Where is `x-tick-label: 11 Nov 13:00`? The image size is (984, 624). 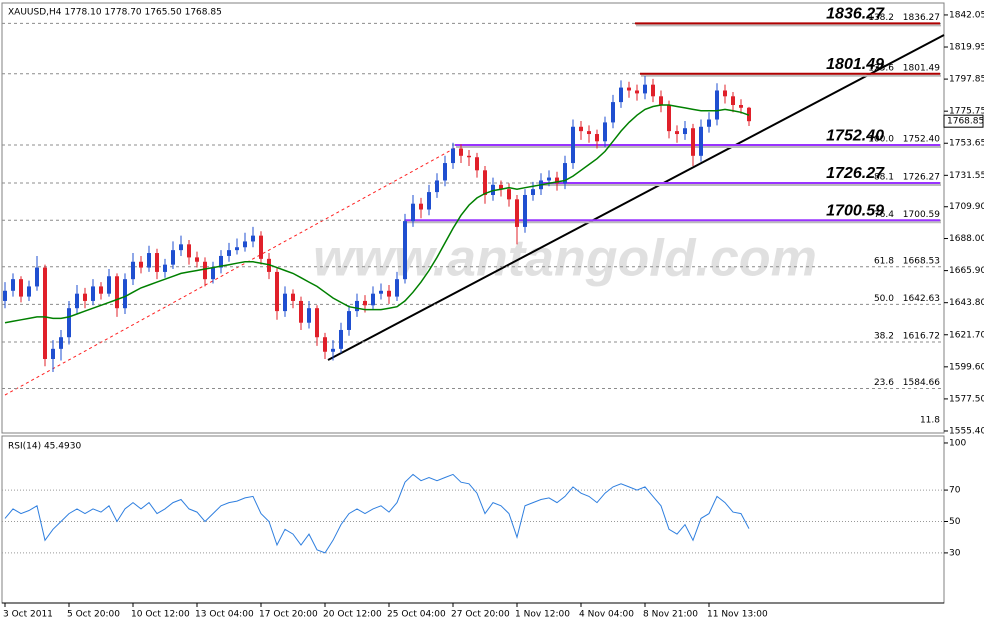
x-tick-label: 11 Nov 13:00 is located at coordinates (737, 615).